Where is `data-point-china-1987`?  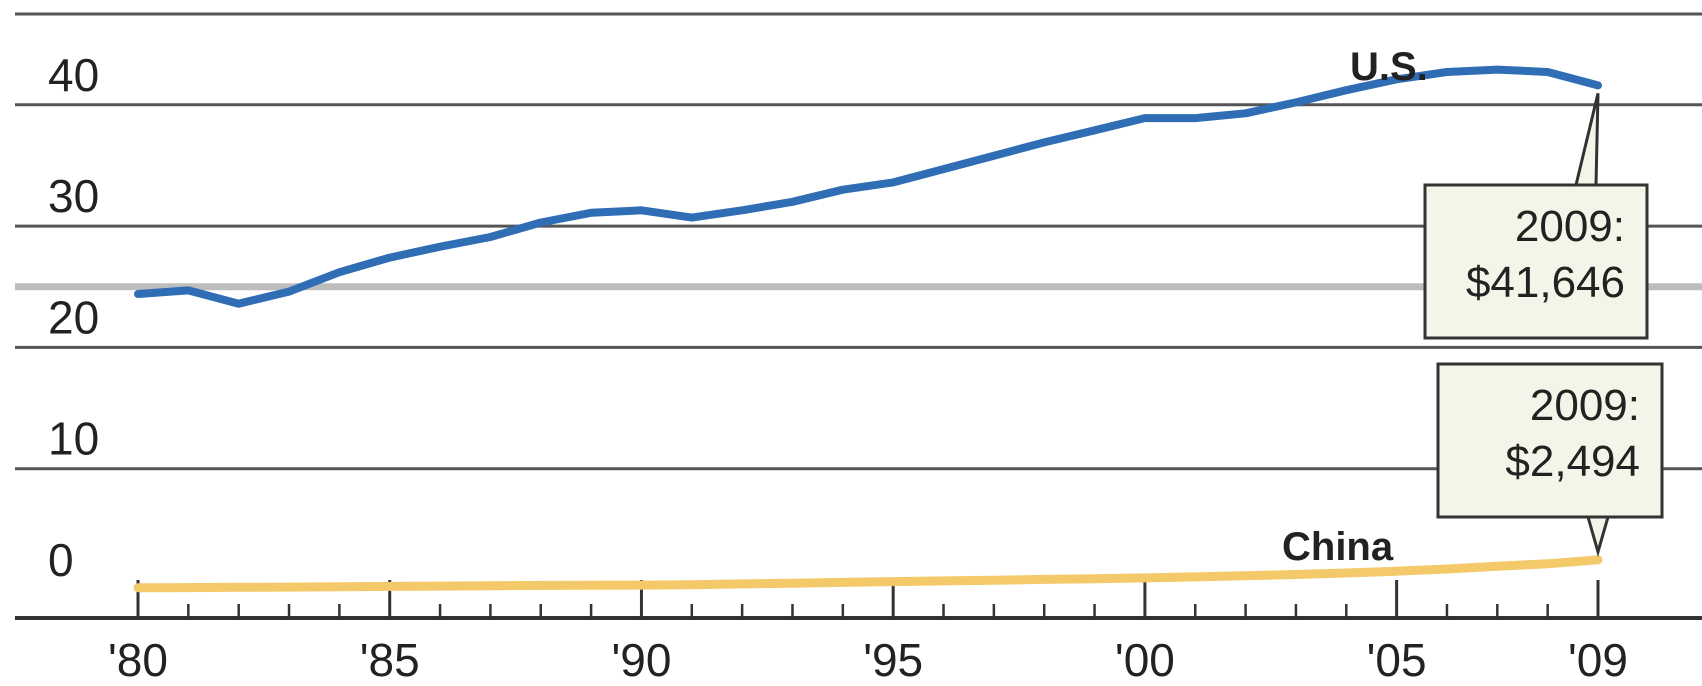 data-point-china-1987 is located at coordinates (490, 585).